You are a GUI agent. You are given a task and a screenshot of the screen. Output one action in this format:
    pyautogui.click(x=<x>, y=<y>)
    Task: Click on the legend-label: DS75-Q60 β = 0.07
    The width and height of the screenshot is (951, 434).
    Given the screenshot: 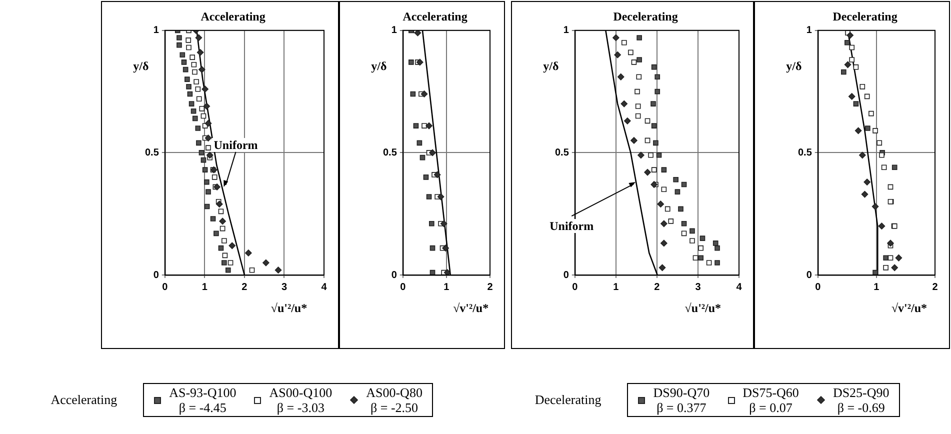 What is the action you would take?
    pyautogui.click(x=770, y=400)
    